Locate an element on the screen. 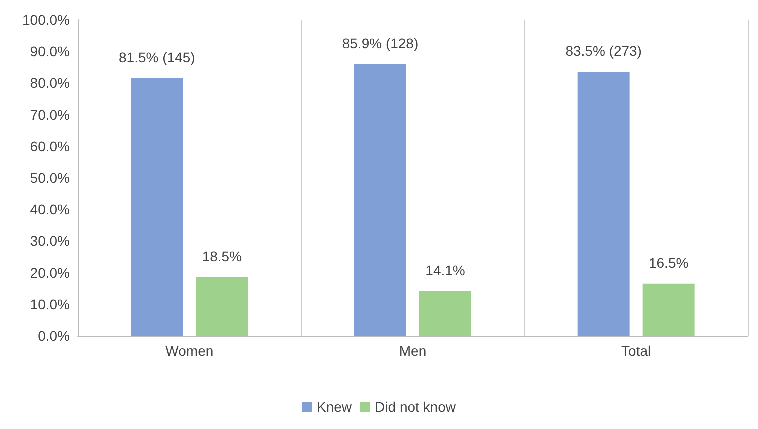 The height and width of the screenshot is (429, 758). data-label: 14.1% is located at coordinates (446, 270).